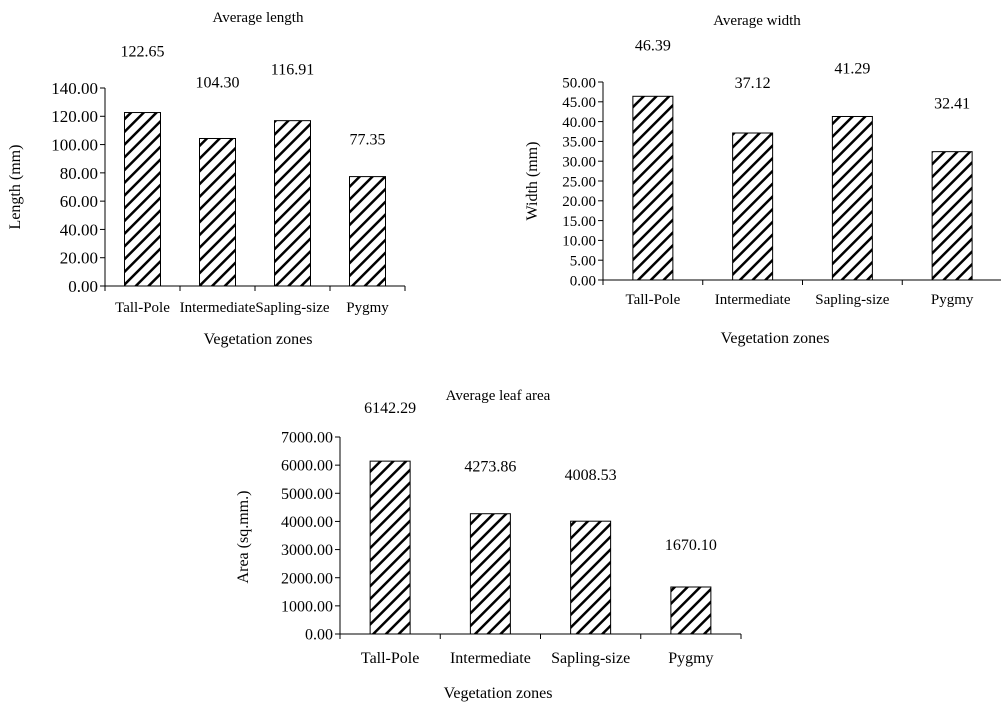 Image resolution: width=1001 pixels, height=702 pixels. Describe the element at coordinates (591, 475) in the screenshot. I see `data-label: 4008.53` at that location.